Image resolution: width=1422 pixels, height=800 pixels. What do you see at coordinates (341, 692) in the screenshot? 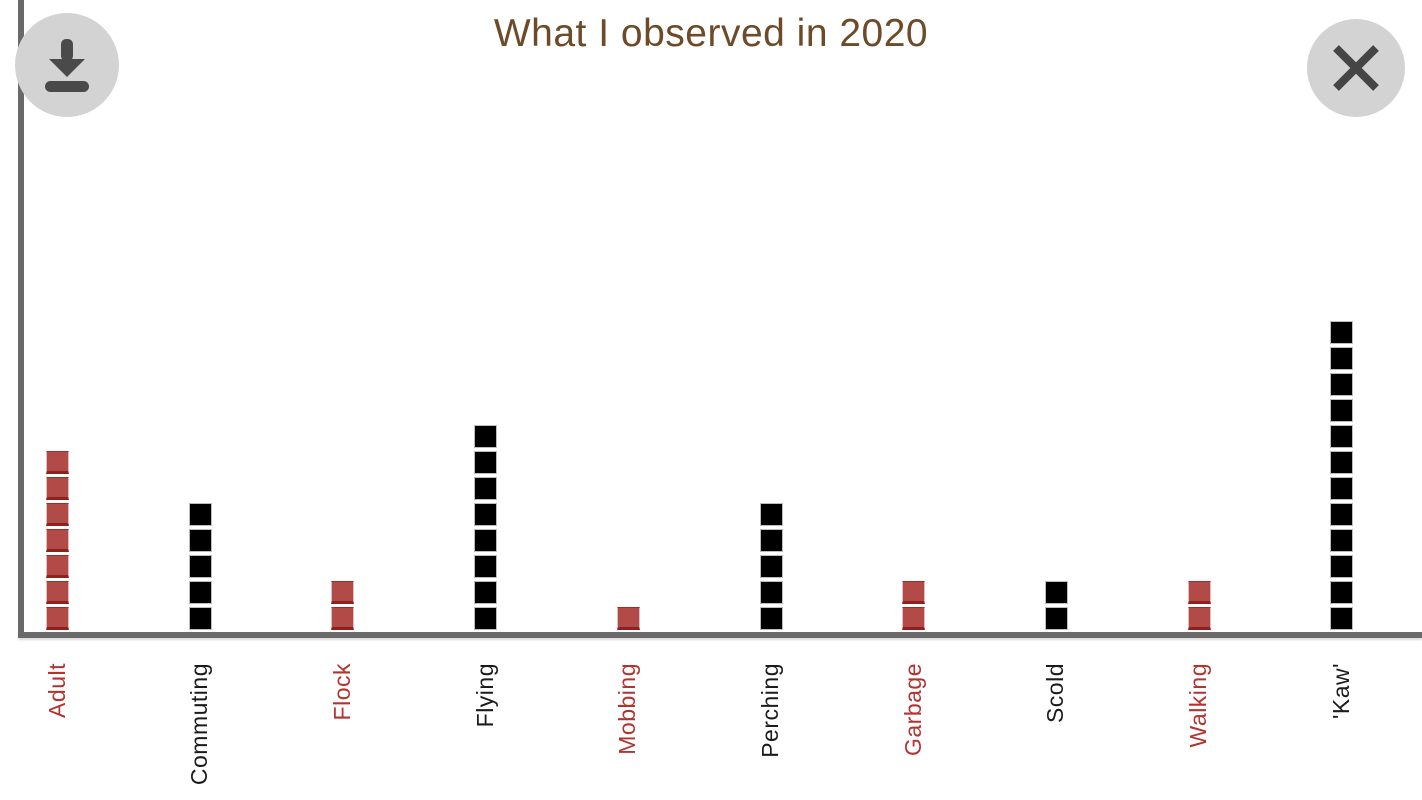
I see `x-axis-label-flock: Flock` at bounding box center [341, 692].